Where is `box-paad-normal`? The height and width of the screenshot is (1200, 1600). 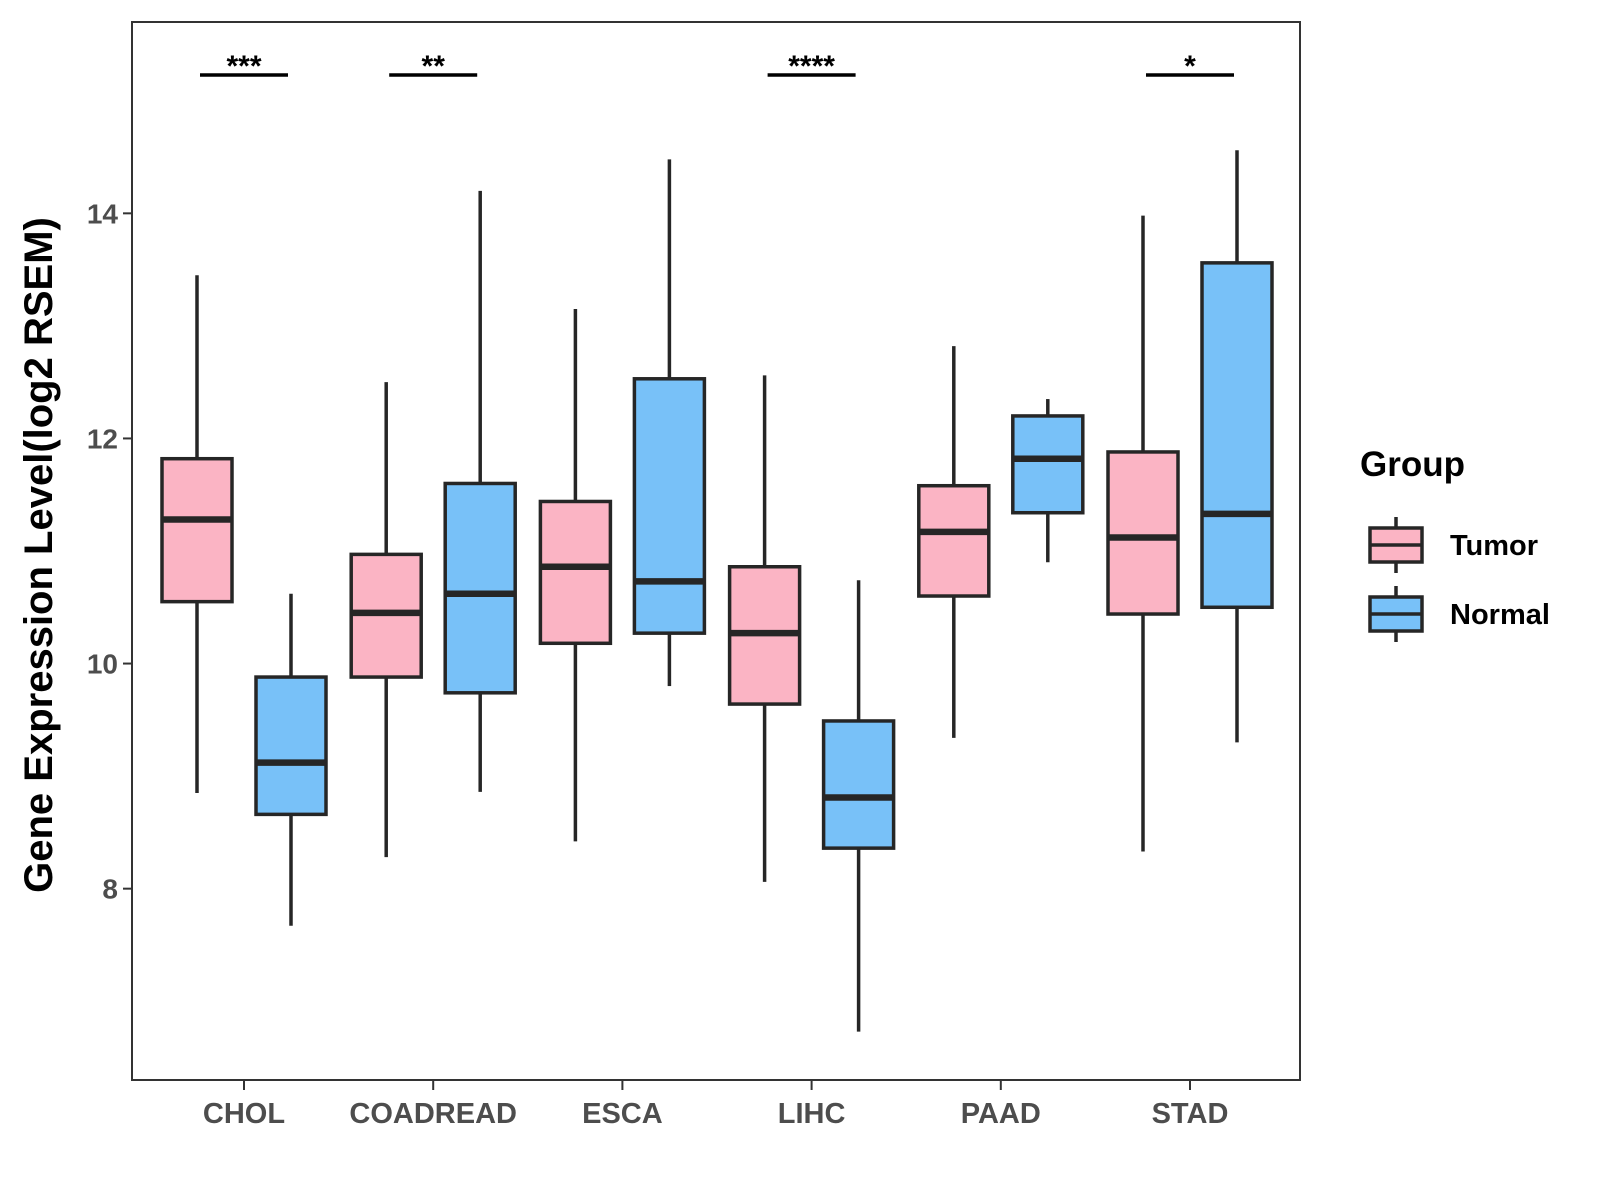
box-paad-normal is located at coordinates (1048, 481).